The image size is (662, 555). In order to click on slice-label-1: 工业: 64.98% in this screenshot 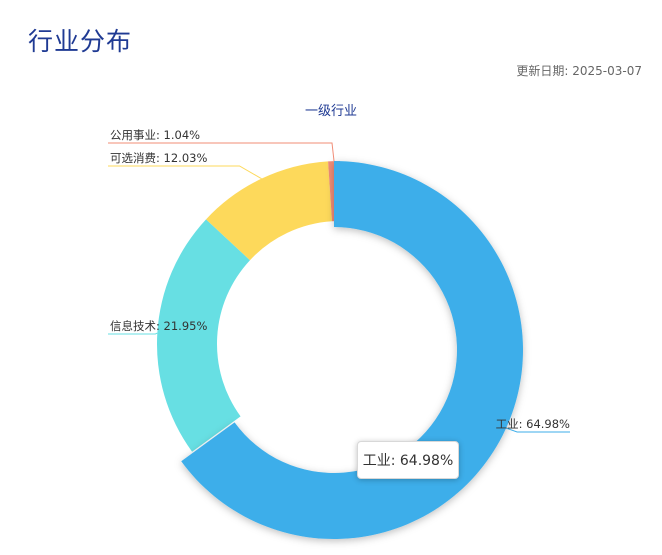, I will do `click(533, 424)`.